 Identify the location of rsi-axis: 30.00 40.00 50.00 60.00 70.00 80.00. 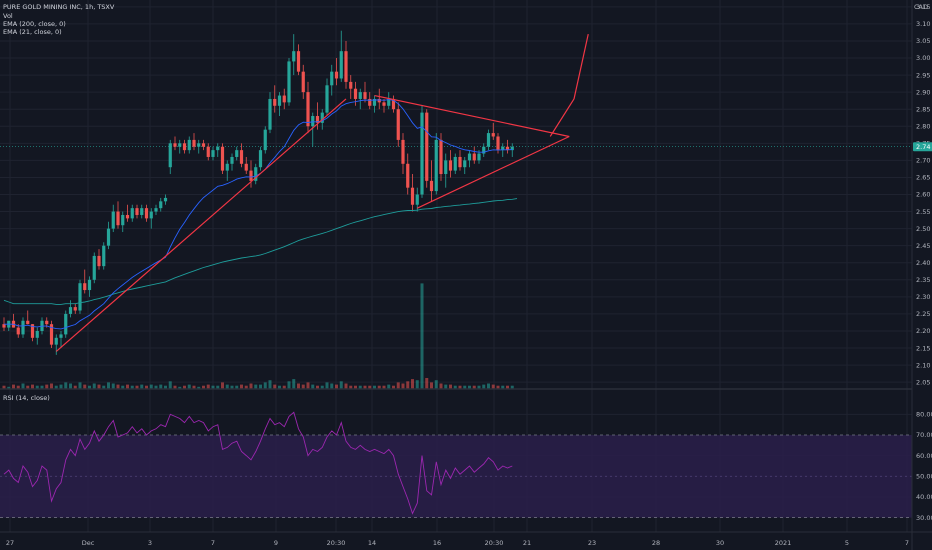
(924, 466).